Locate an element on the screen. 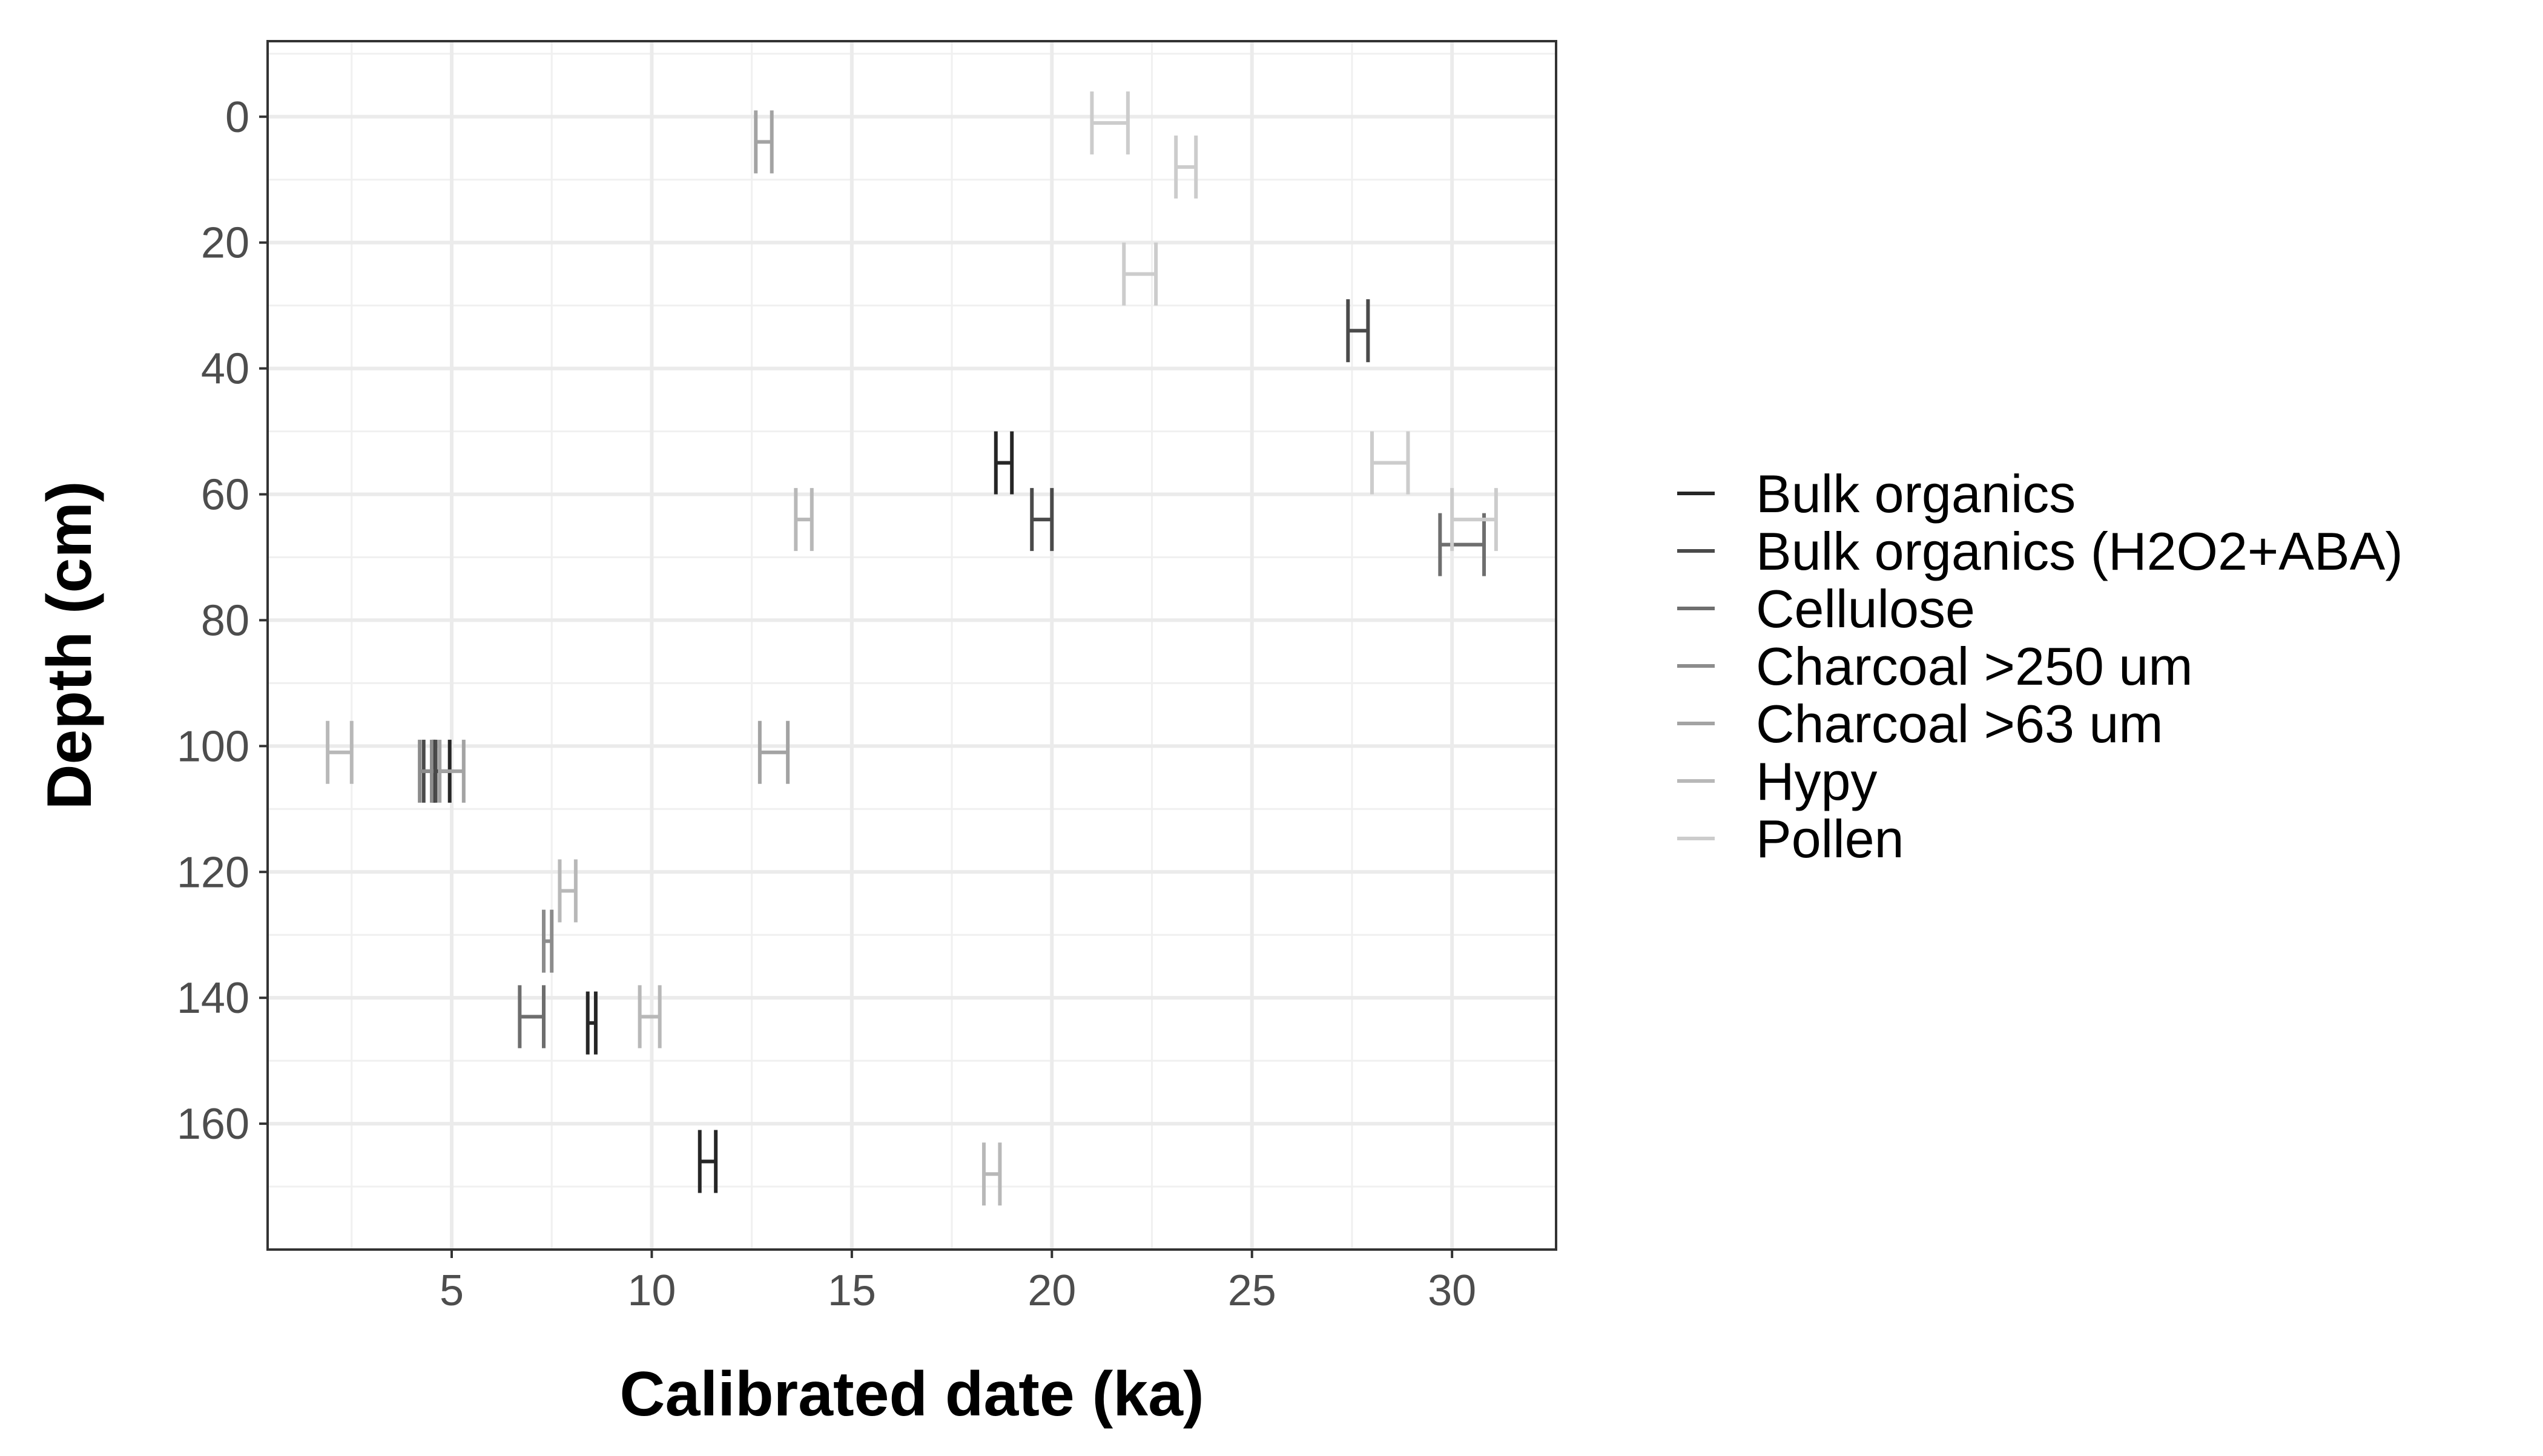  y-tick-label: 120 is located at coordinates (213, 872).